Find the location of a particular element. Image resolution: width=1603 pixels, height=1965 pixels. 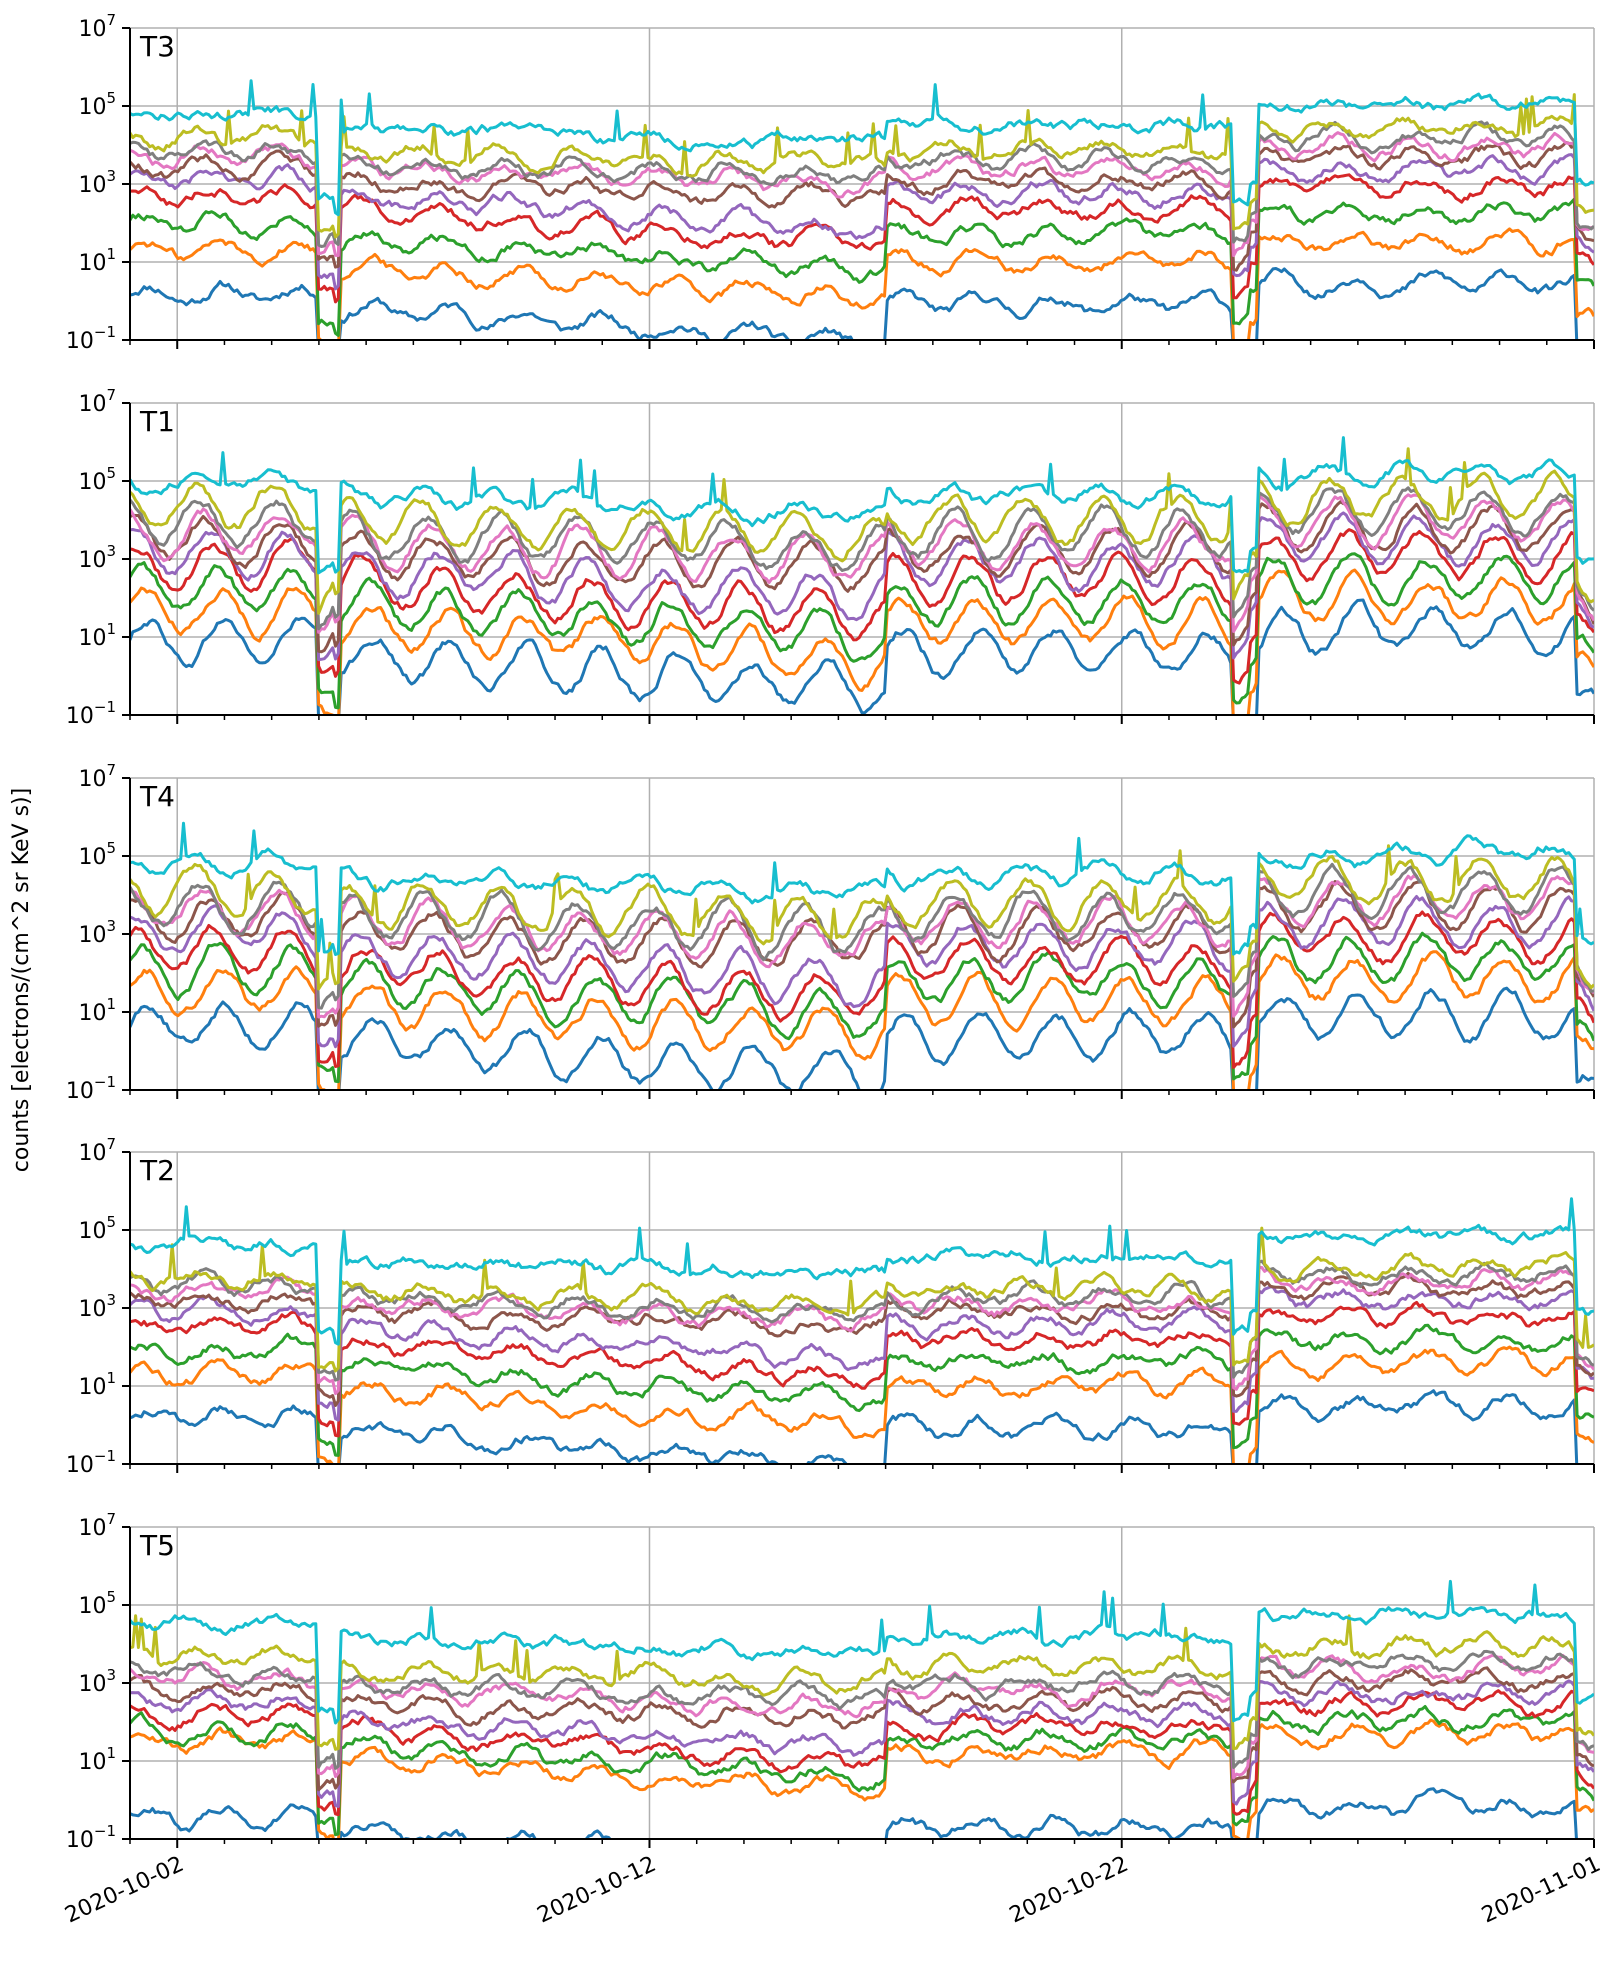

x-tick-label: 2020-10-22 is located at coordinates (1069, 1890).